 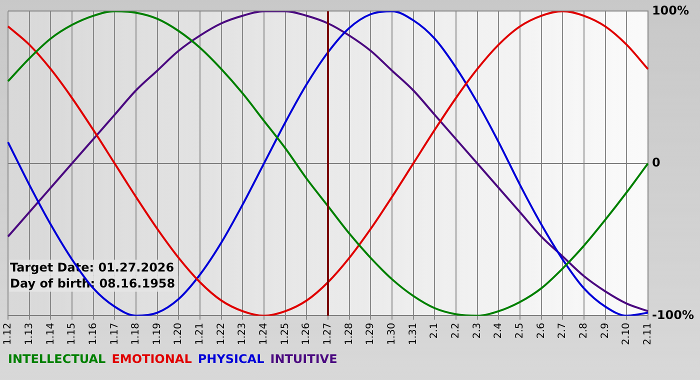 I want to click on x-tick-label: 1.19, so click(x=157, y=333).